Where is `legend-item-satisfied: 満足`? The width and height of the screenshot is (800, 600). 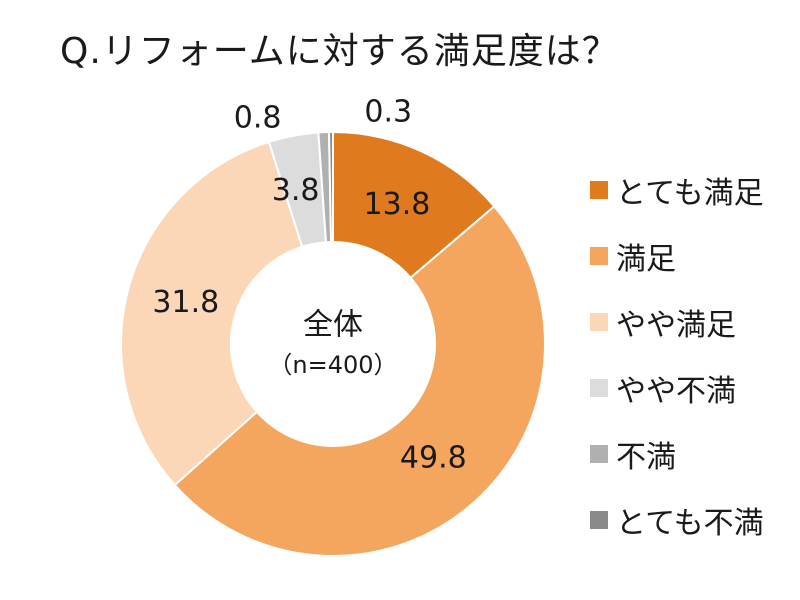 legend-item-satisfied: 満足 is located at coordinates (677, 257).